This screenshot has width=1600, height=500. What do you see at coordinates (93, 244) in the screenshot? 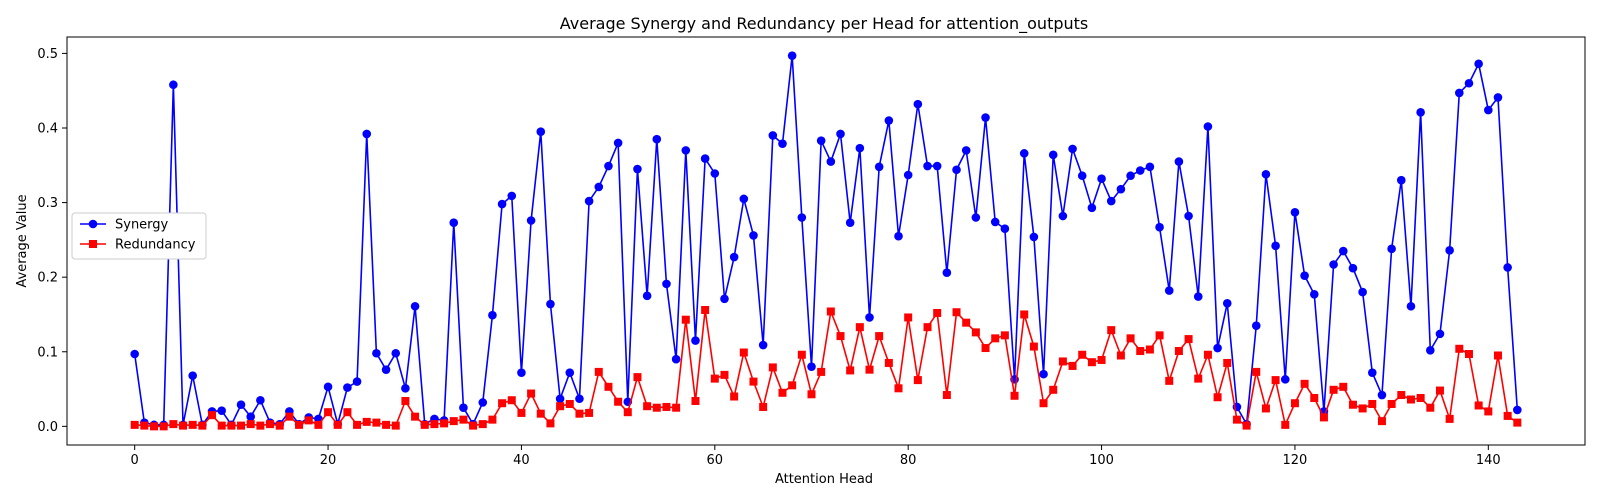
I see `legend-marker` at bounding box center [93, 244].